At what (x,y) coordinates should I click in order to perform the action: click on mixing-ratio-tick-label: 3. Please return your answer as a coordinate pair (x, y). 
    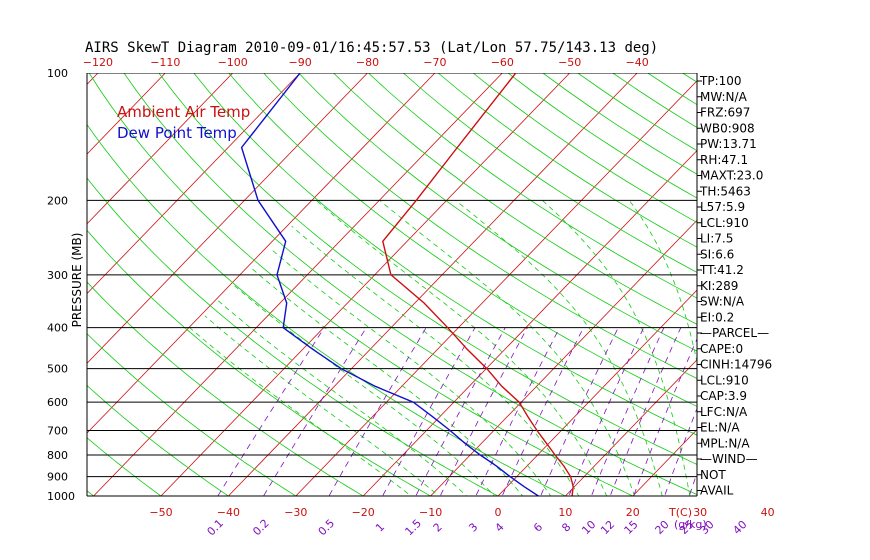
    Looking at the image, I should click on (473, 527).